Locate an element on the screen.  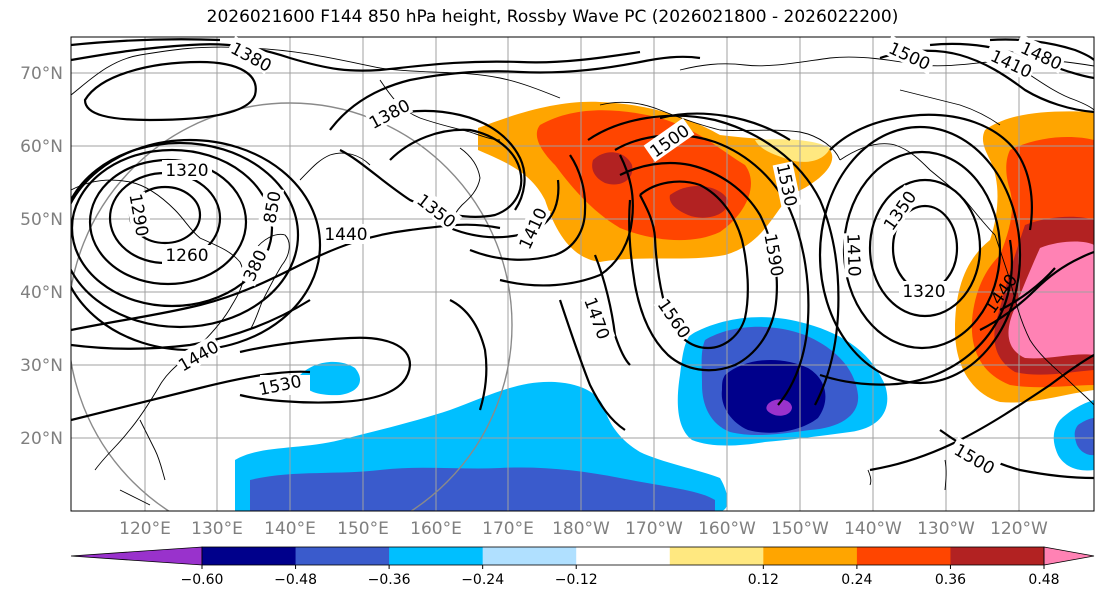
lon-label: 170°W is located at coordinates (654, 529).